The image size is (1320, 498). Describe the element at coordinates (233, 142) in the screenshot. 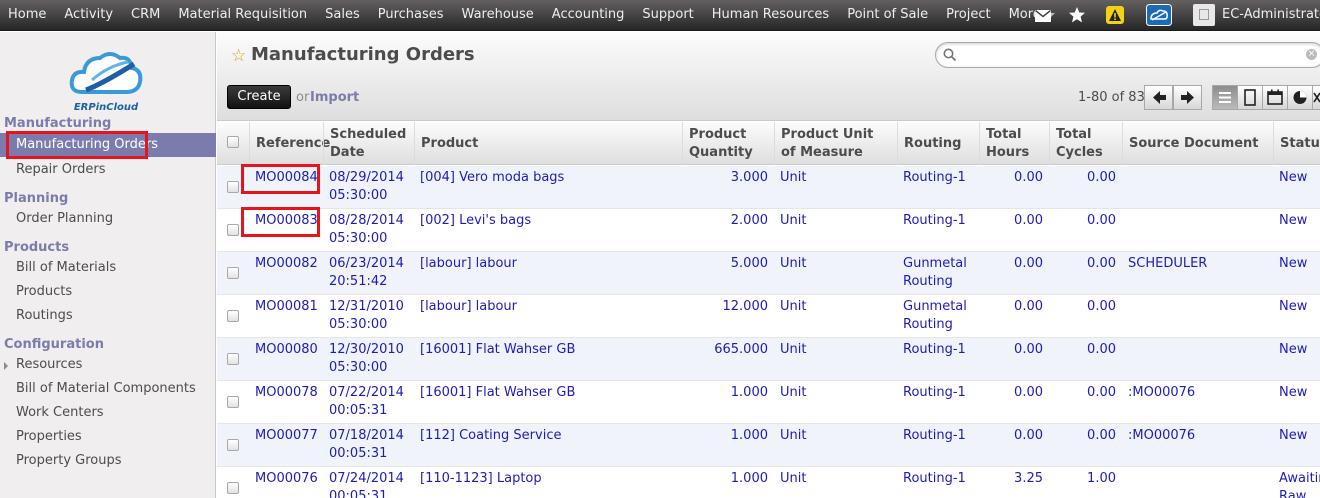

I see `select-all-checkbox` at that location.